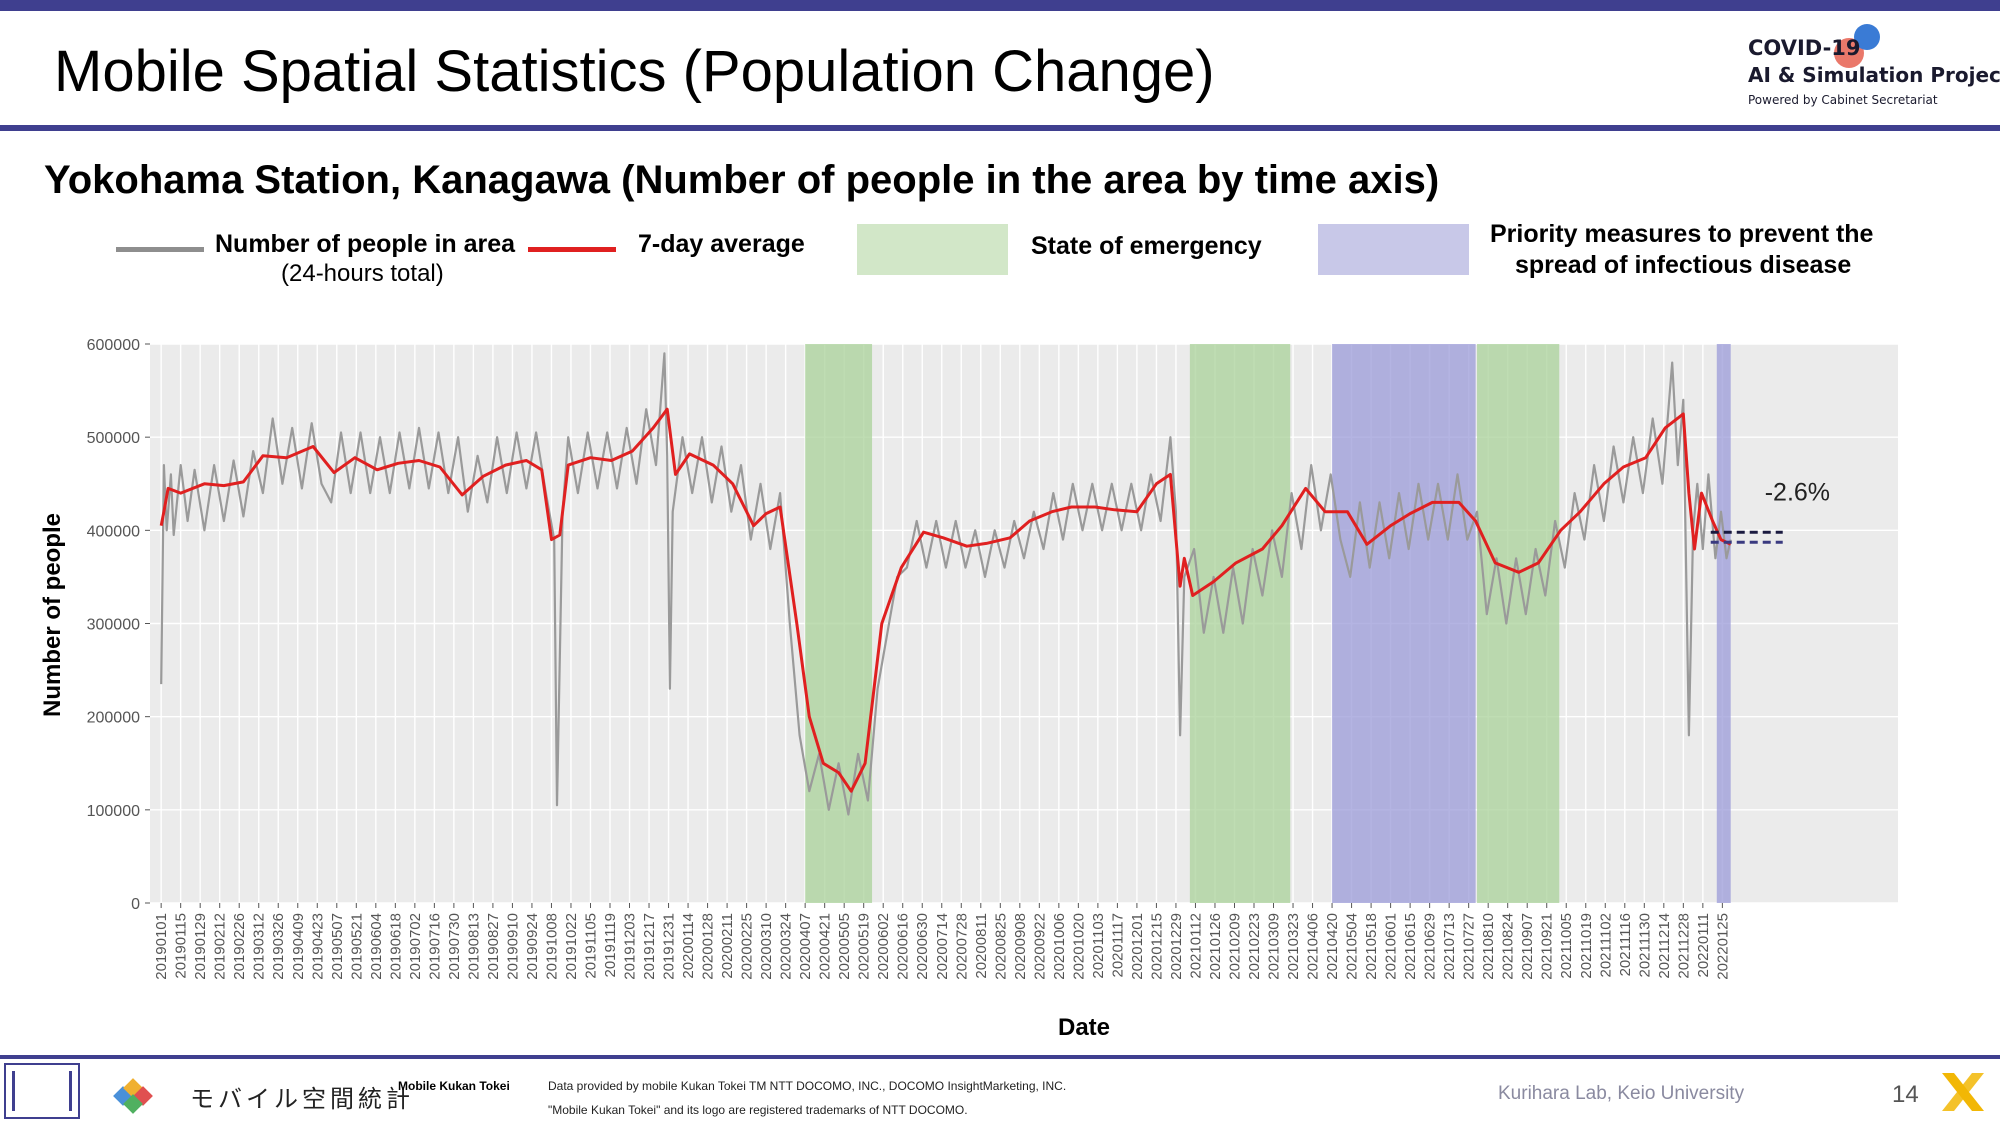 This screenshot has height=1125, width=2000. What do you see at coordinates (825, 946) in the screenshot?
I see `x-tick-label: 20200421` at bounding box center [825, 946].